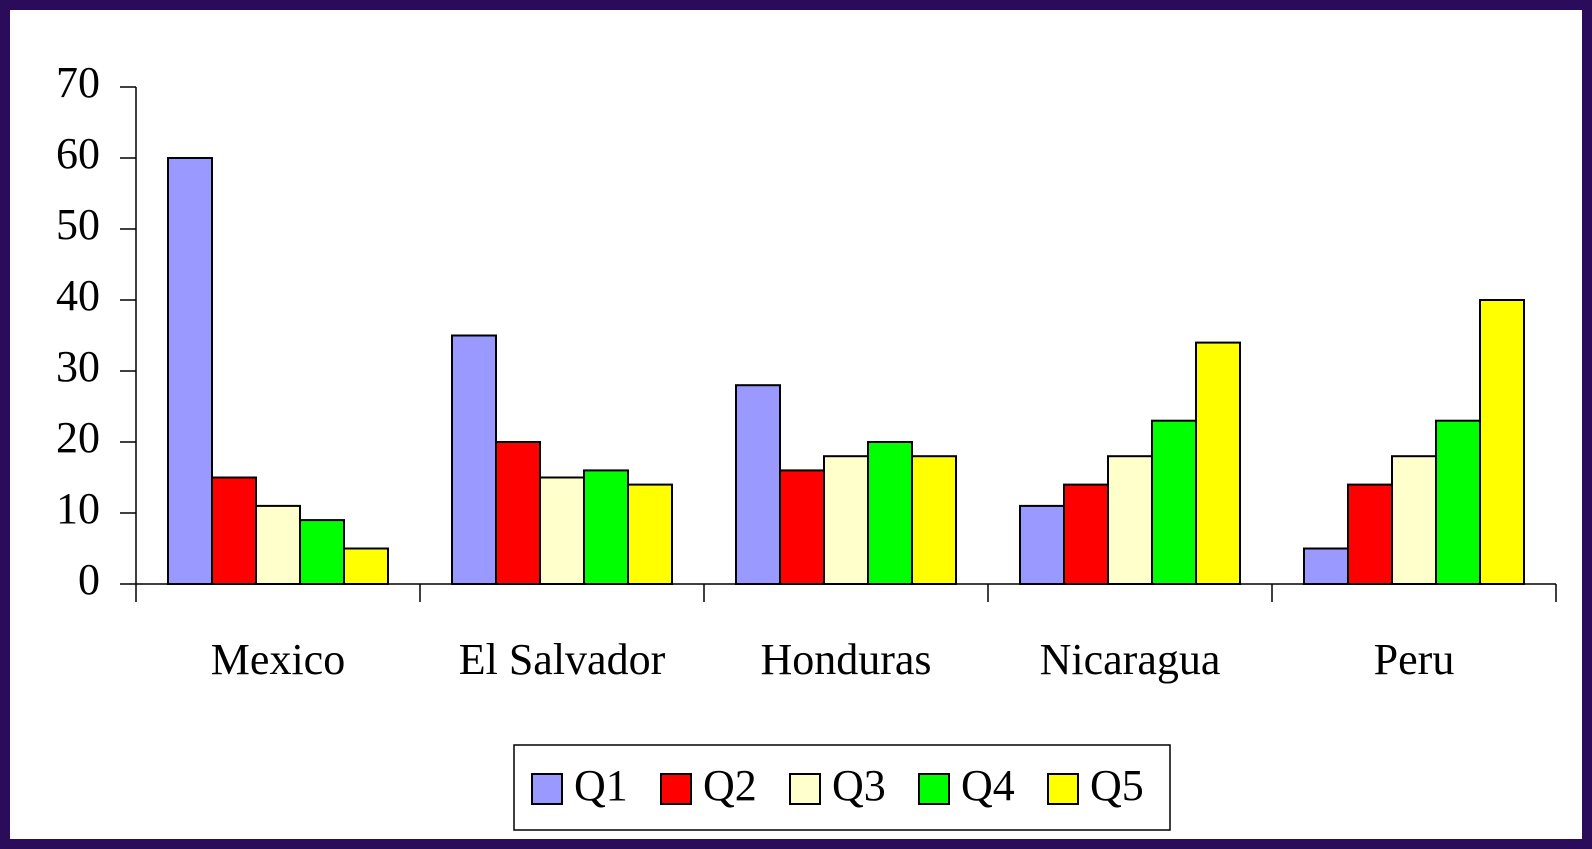  What do you see at coordinates (601, 785) in the screenshot?
I see `legend-label: Q1` at bounding box center [601, 785].